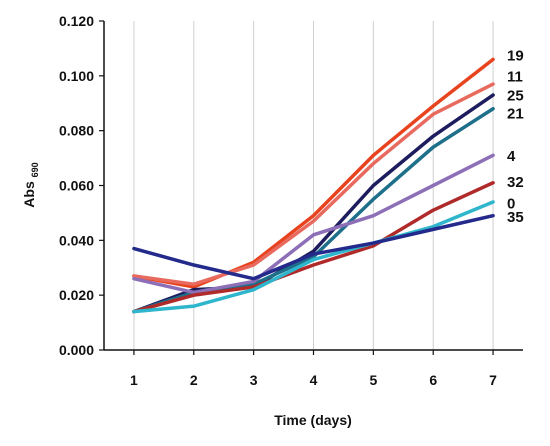 The height and width of the screenshot is (446, 550). What do you see at coordinates (515, 55) in the screenshot?
I see `series-label-19: 19` at bounding box center [515, 55].